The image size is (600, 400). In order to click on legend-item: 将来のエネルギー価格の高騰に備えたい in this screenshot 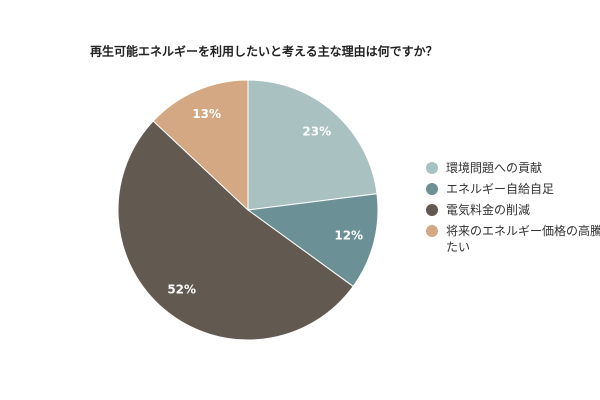, I will do `click(512, 239)`.